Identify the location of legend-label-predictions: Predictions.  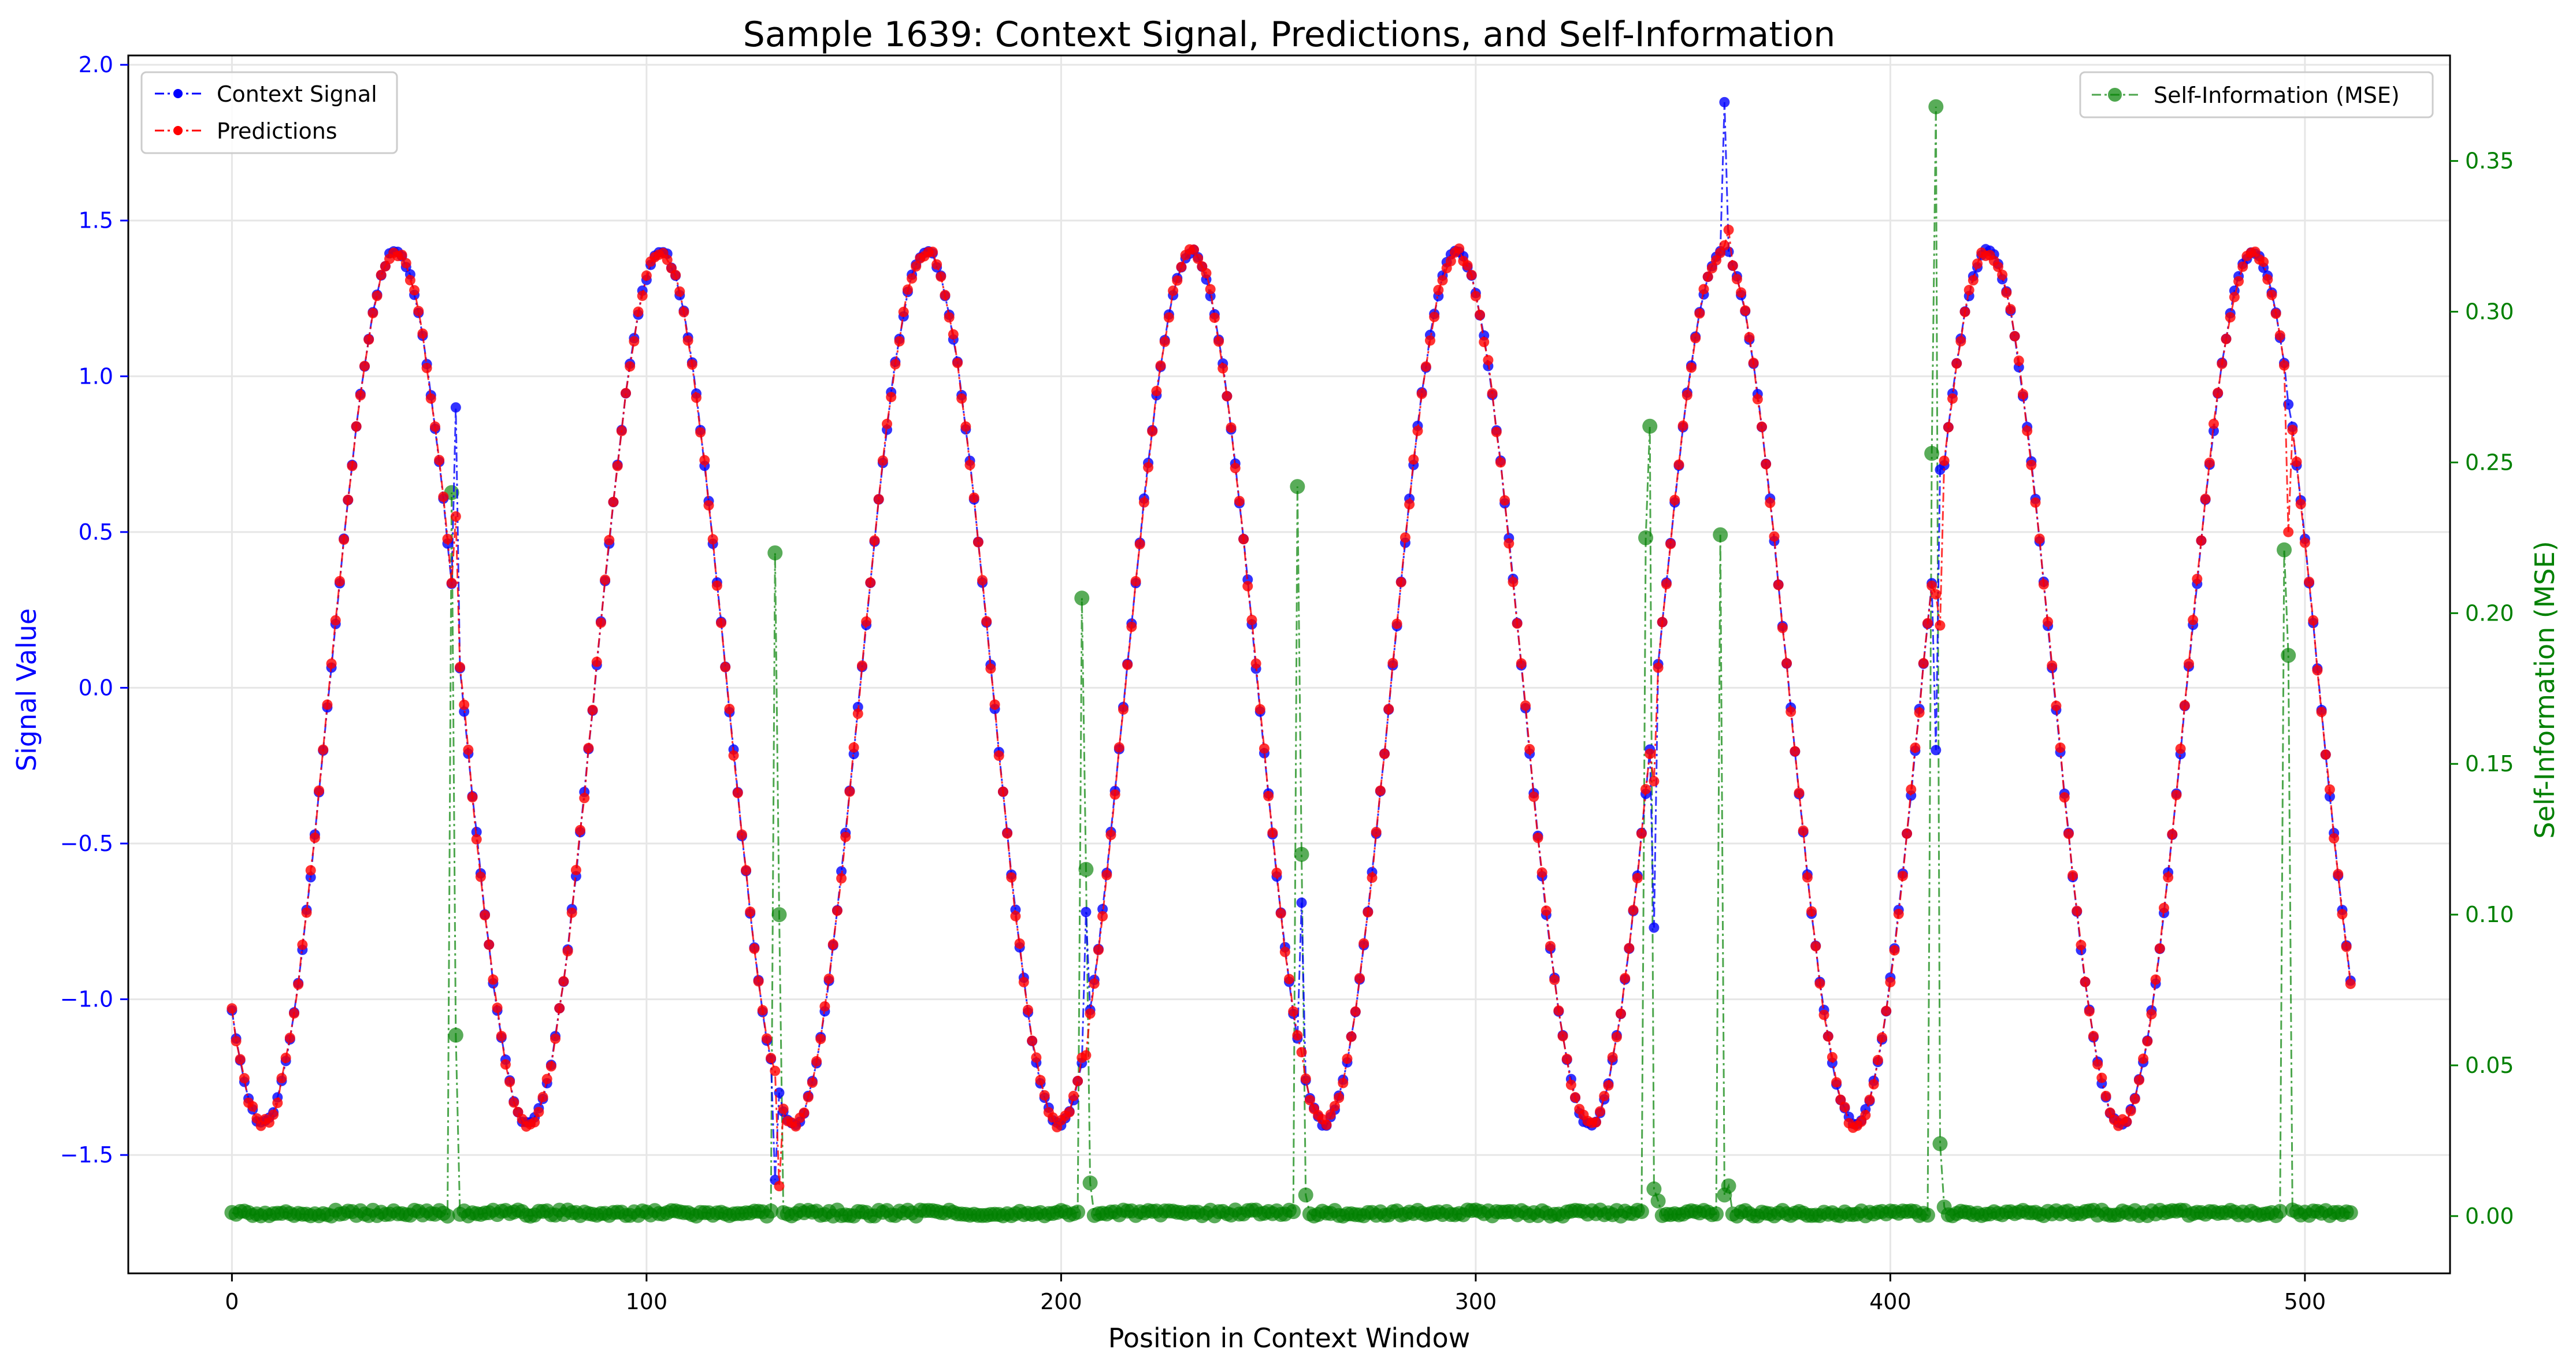
(277, 131).